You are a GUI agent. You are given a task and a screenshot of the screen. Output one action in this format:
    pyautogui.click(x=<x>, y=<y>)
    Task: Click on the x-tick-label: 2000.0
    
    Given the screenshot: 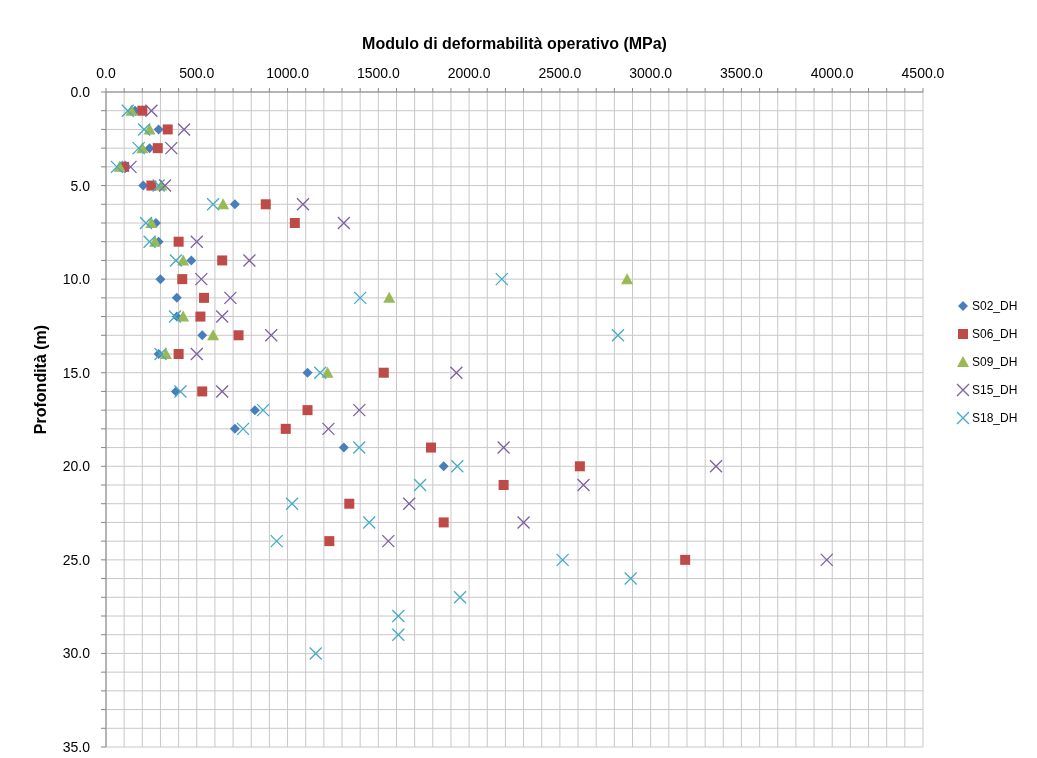 What is the action you would take?
    pyautogui.click(x=469, y=73)
    